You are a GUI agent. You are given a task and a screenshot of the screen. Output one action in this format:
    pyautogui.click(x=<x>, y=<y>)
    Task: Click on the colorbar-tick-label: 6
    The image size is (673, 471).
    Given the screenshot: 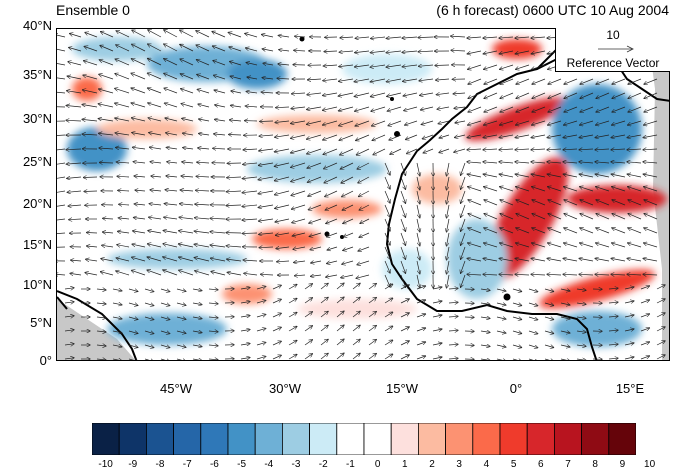 What is the action you would take?
    pyautogui.click(x=541, y=464)
    